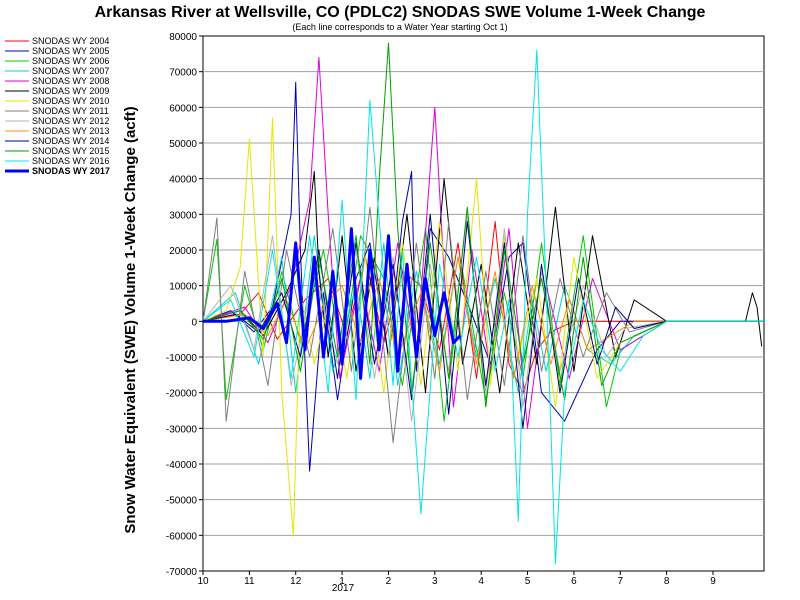  What do you see at coordinates (183, 180) in the screenshot?
I see `y-tick-label: 40000` at bounding box center [183, 180].